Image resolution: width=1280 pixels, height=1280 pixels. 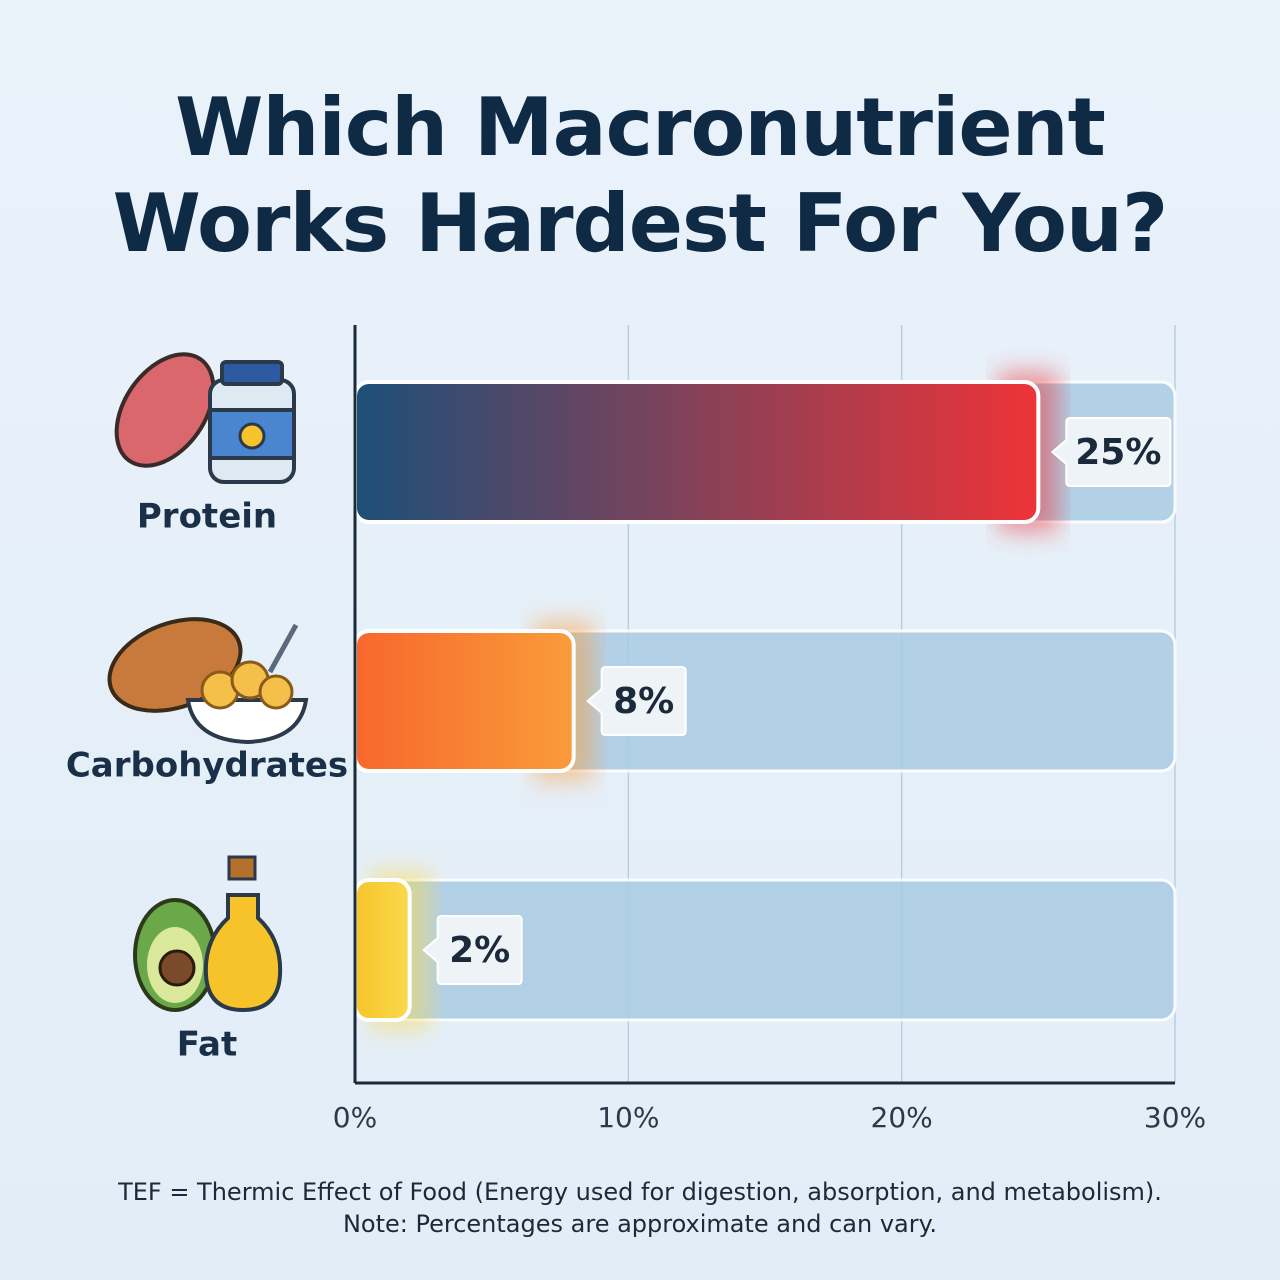 What do you see at coordinates (628, 1117) in the screenshot?
I see `x-tick-label: 10%` at bounding box center [628, 1117].